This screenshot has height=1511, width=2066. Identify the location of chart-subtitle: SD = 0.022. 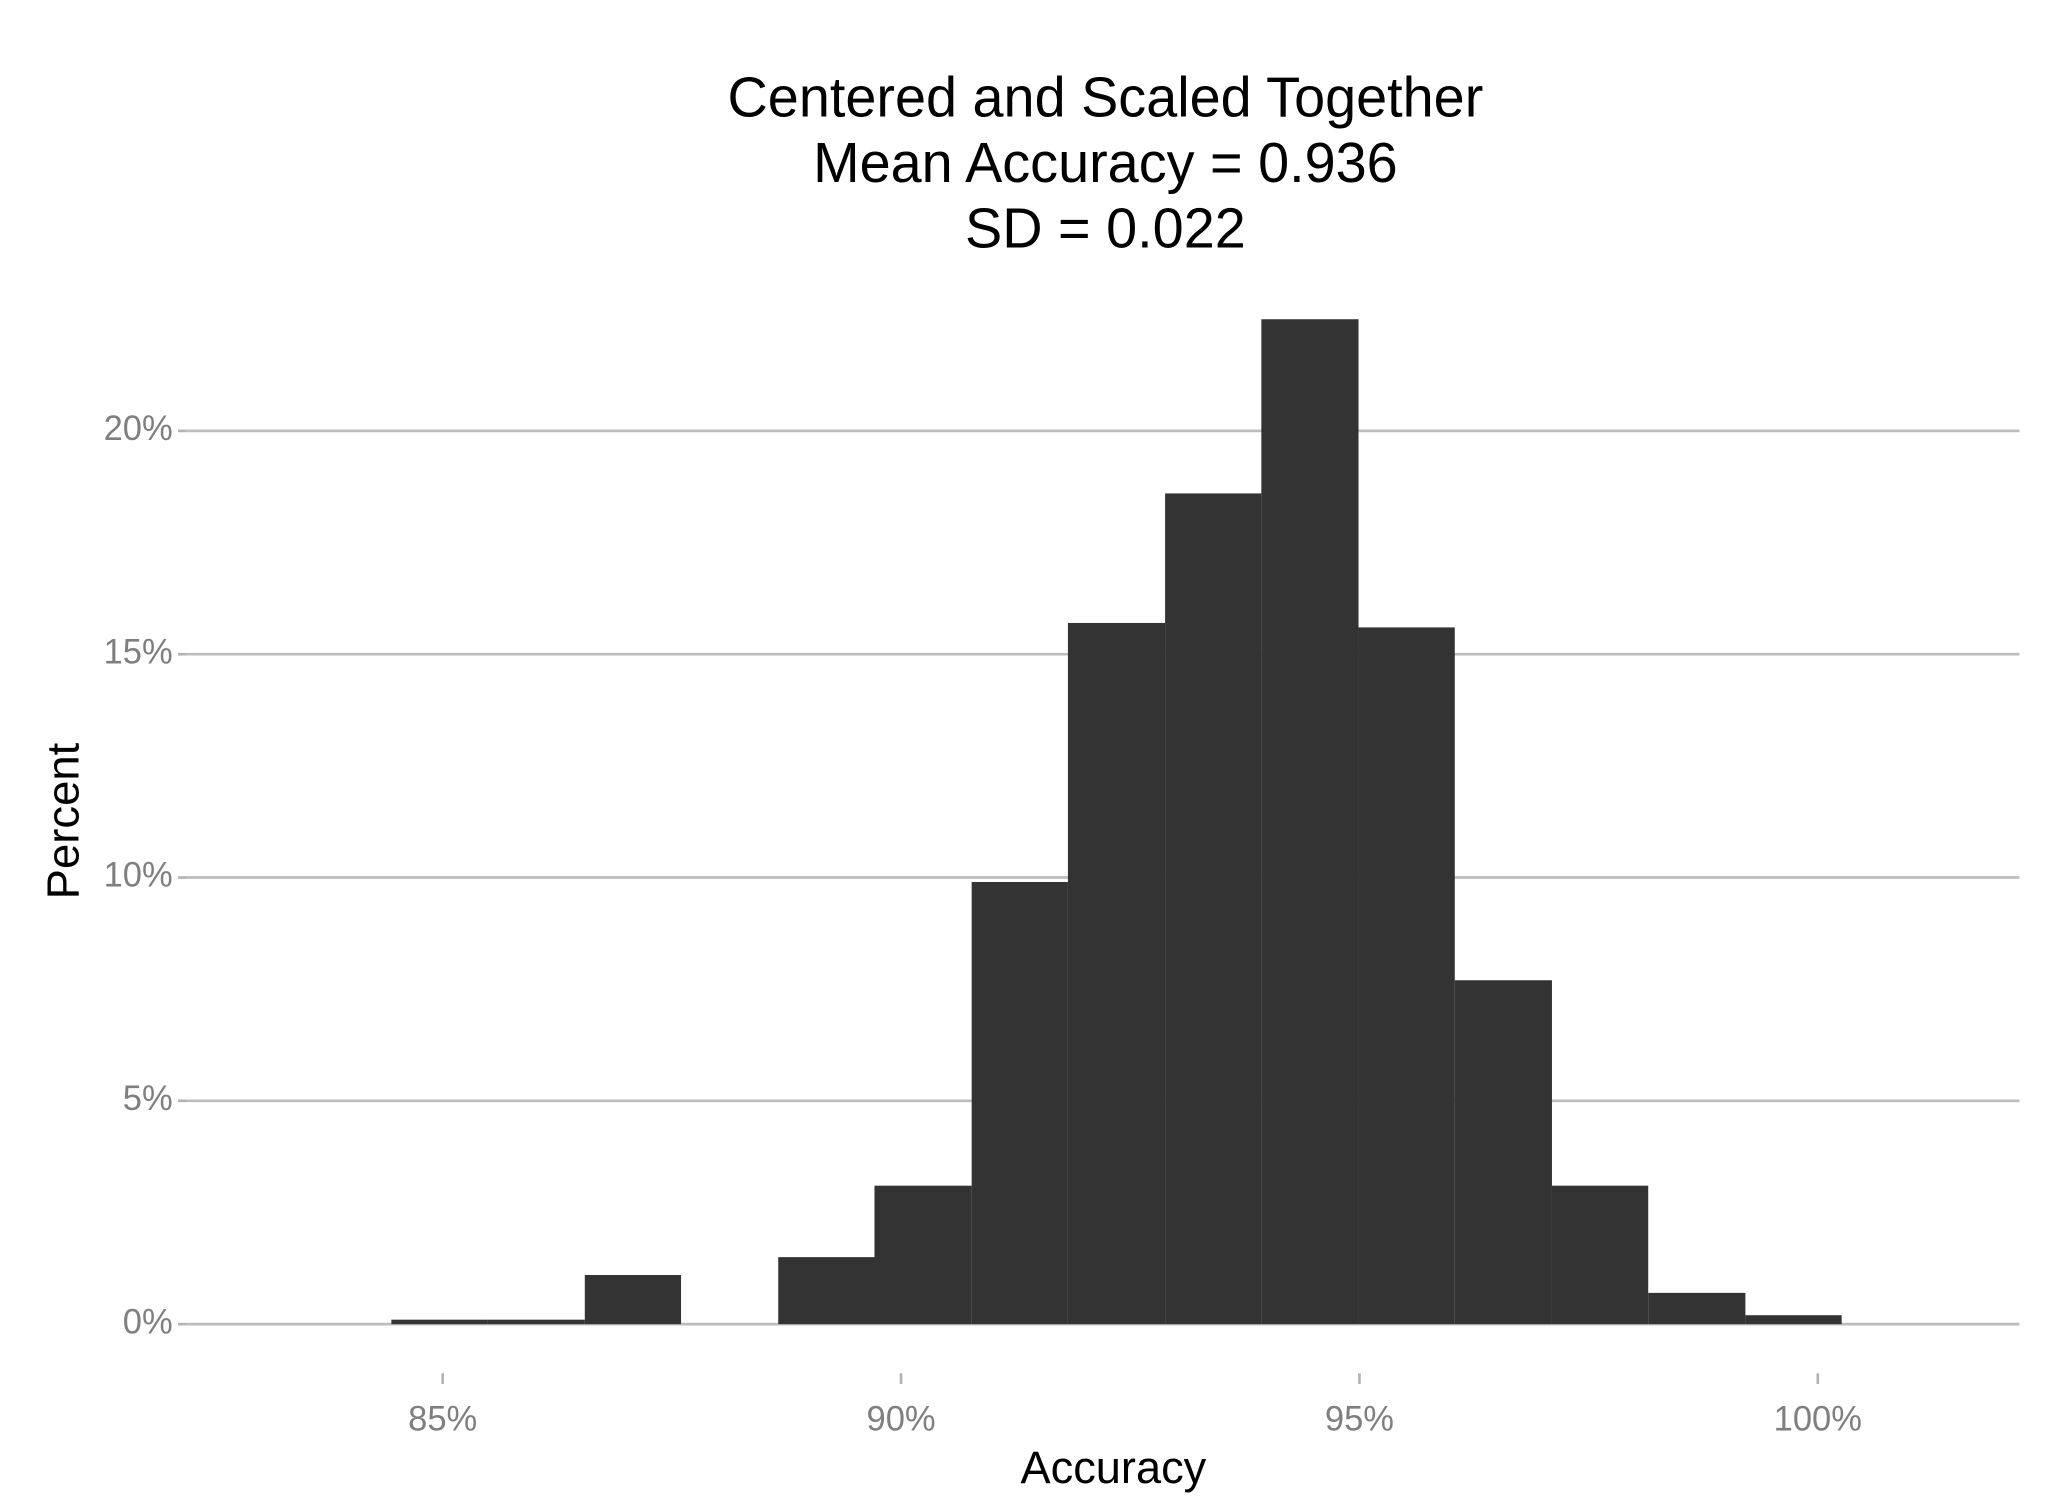
(1105, 227).